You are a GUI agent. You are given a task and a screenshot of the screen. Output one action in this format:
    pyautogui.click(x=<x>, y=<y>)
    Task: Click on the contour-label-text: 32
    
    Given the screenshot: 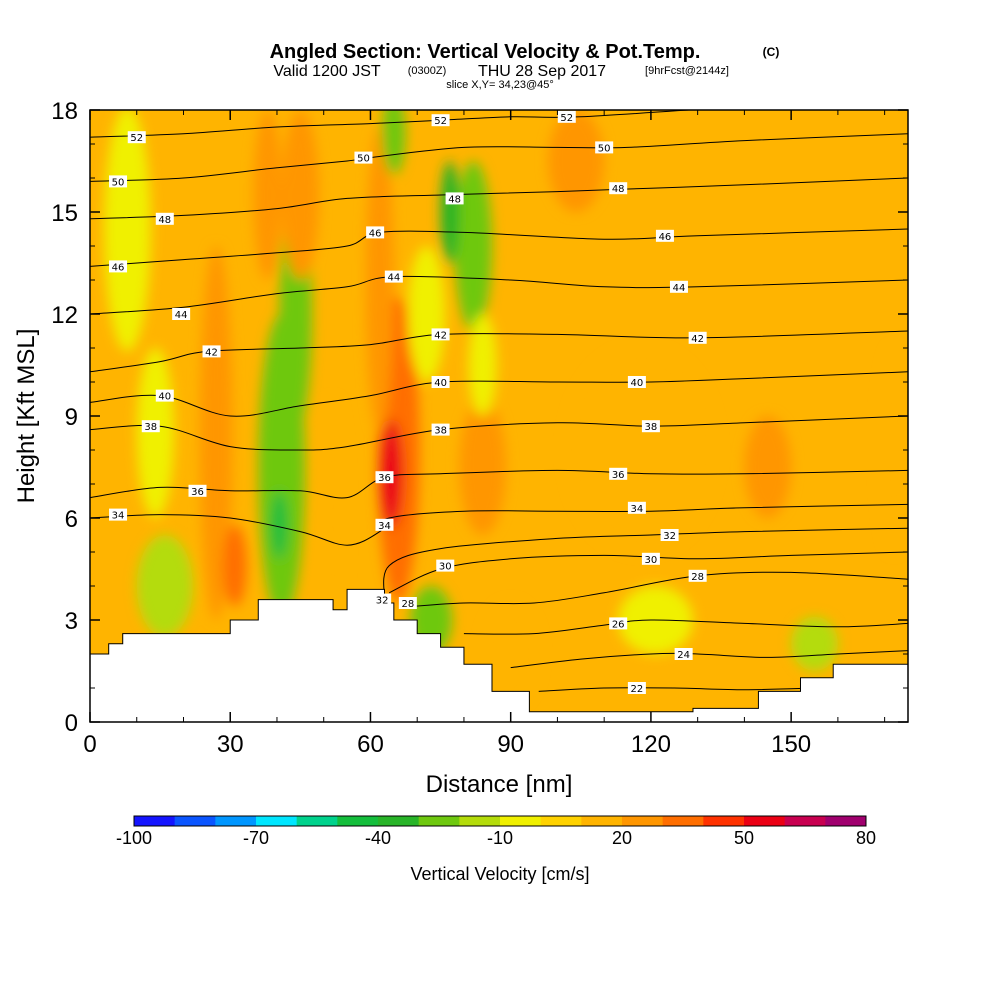 What is the action you would take?
    pyautogui.click(x=382, y=601)
    